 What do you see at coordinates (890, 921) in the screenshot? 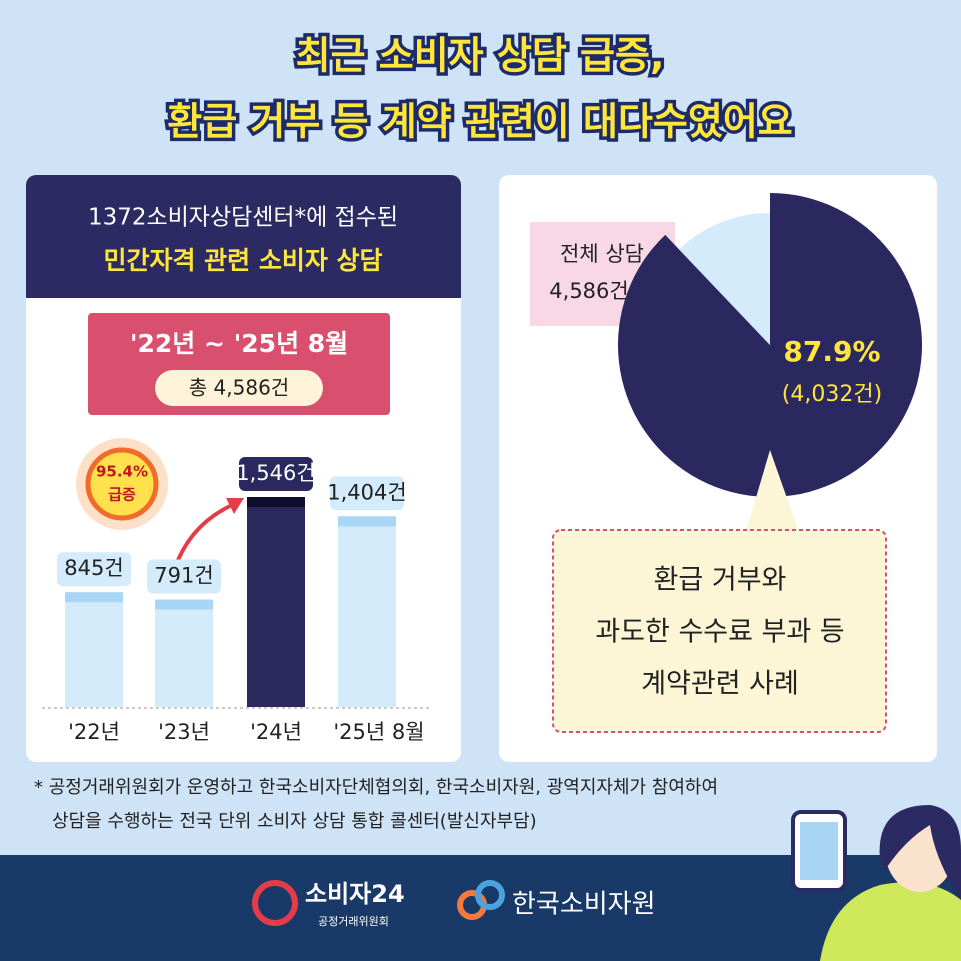
I see `person-body` at bounding box center [890, 921].